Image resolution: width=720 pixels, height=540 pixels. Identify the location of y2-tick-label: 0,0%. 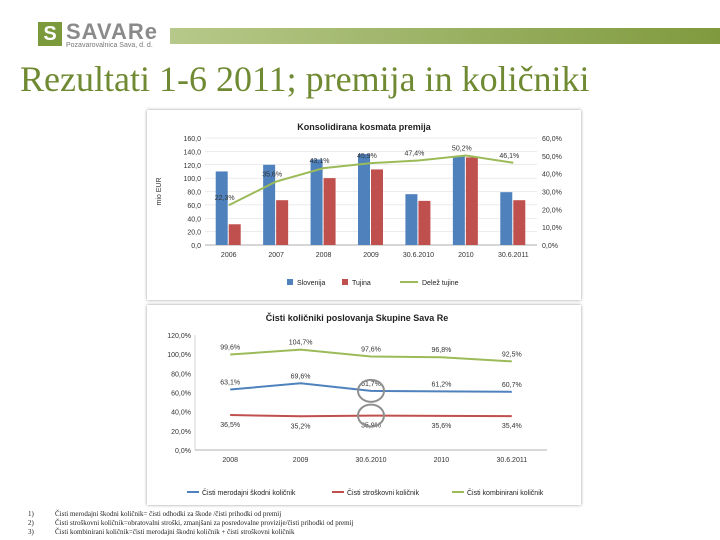
(550, 246).